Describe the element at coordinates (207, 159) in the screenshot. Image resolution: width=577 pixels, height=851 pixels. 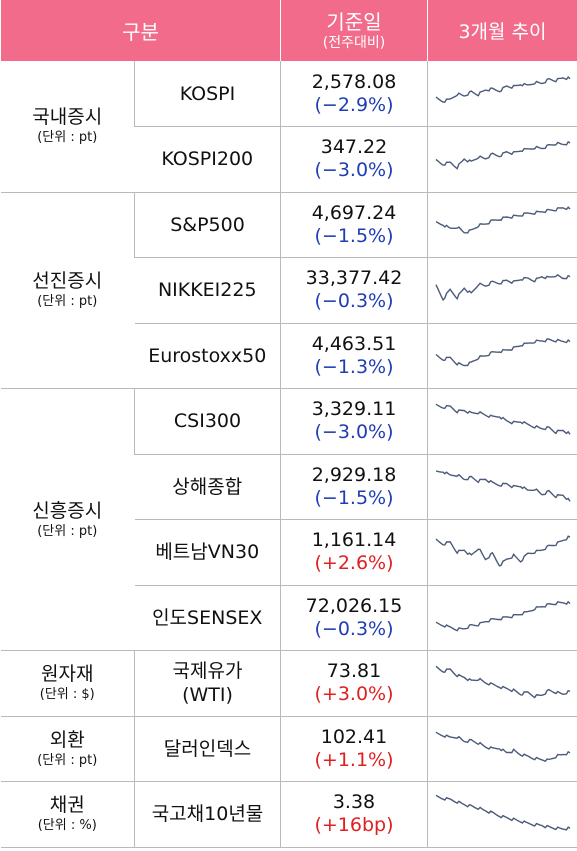
I see `index-name: KOSPI200` at that location.